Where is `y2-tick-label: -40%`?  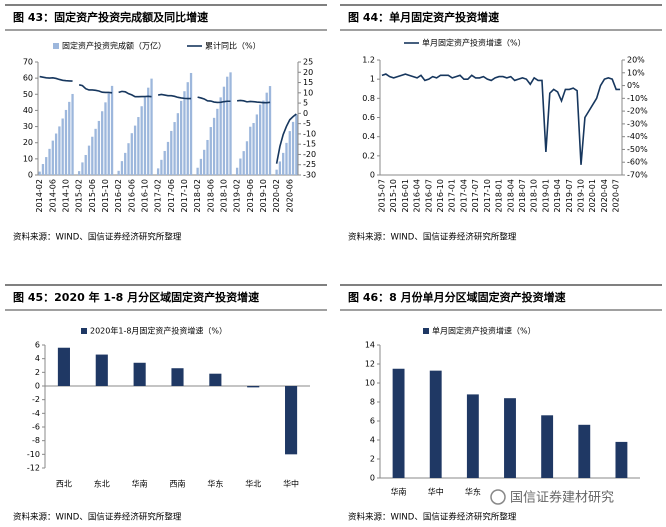 y2-tick-label: -40% is located at coordinates (637, 136).